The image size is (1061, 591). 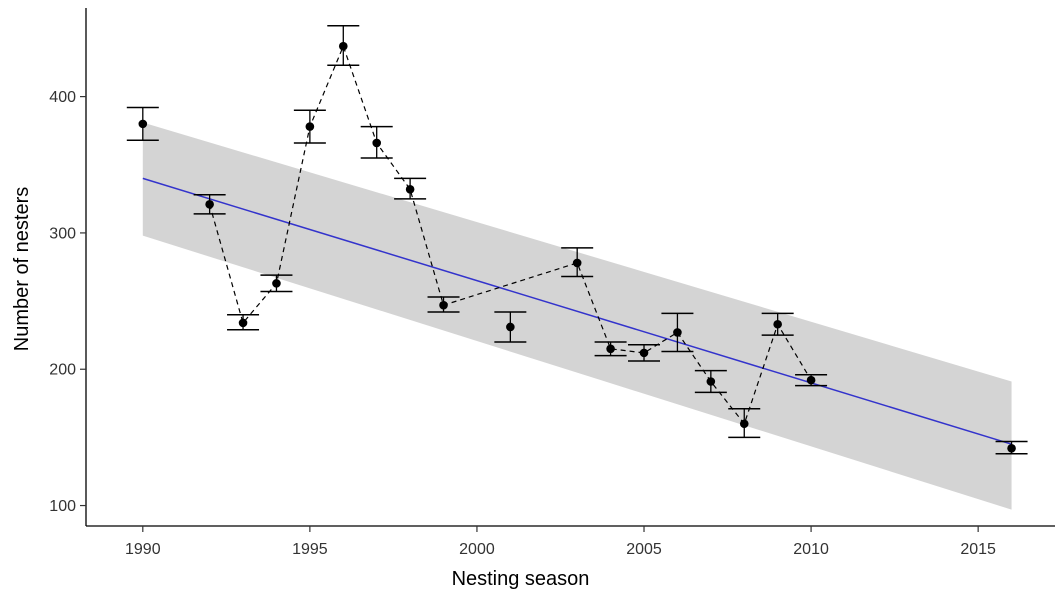 I want to click on y-tick-label: 400, so click(x=62, y=97).